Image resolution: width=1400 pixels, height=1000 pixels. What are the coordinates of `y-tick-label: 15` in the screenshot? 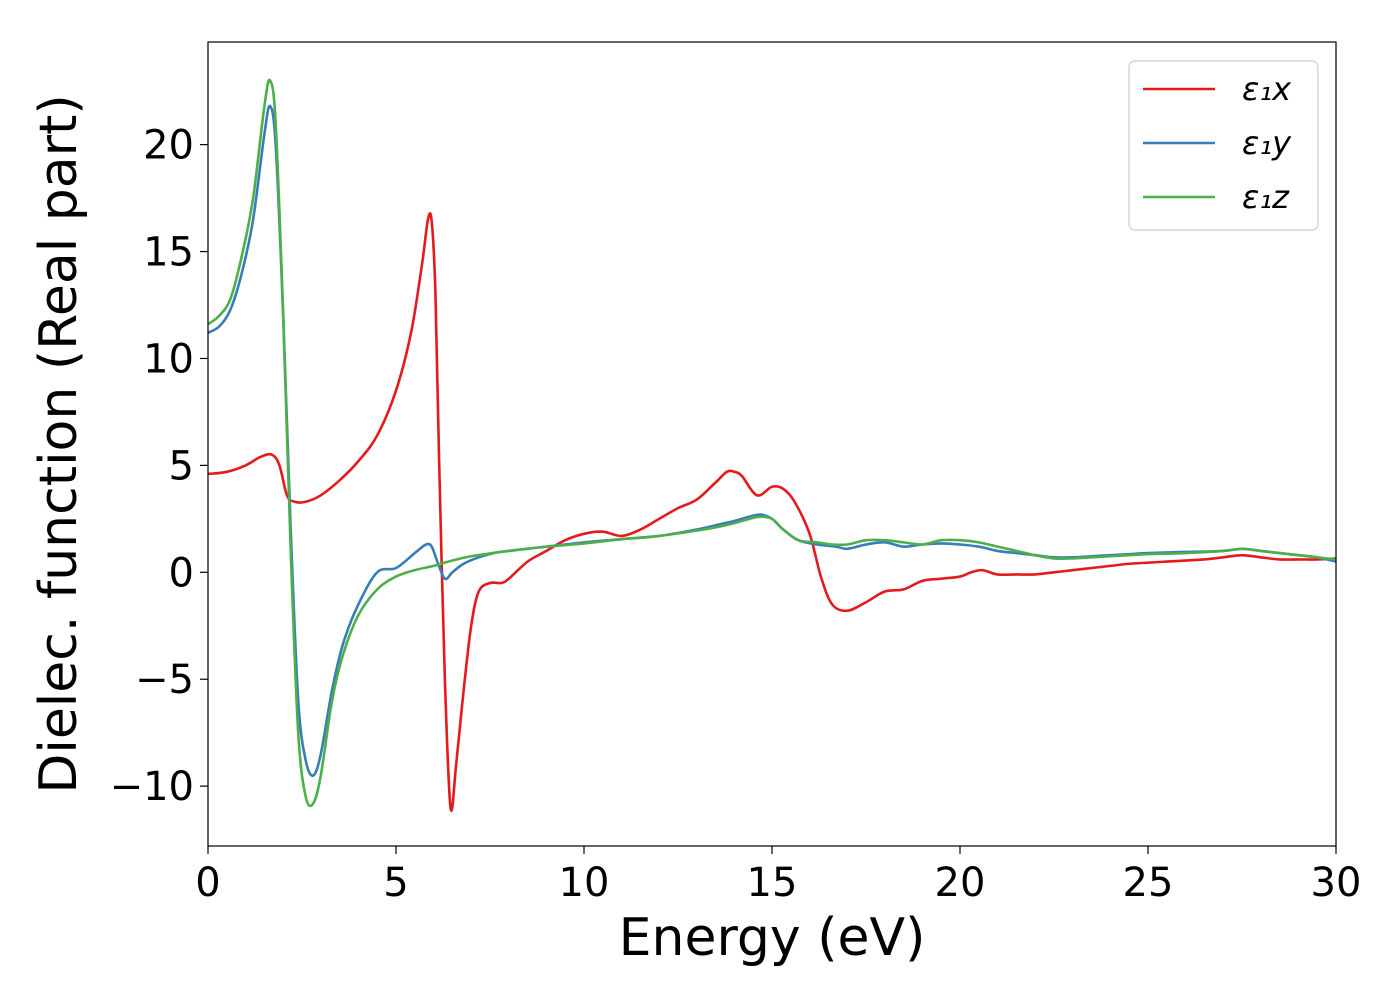 It's located at (168, 253).